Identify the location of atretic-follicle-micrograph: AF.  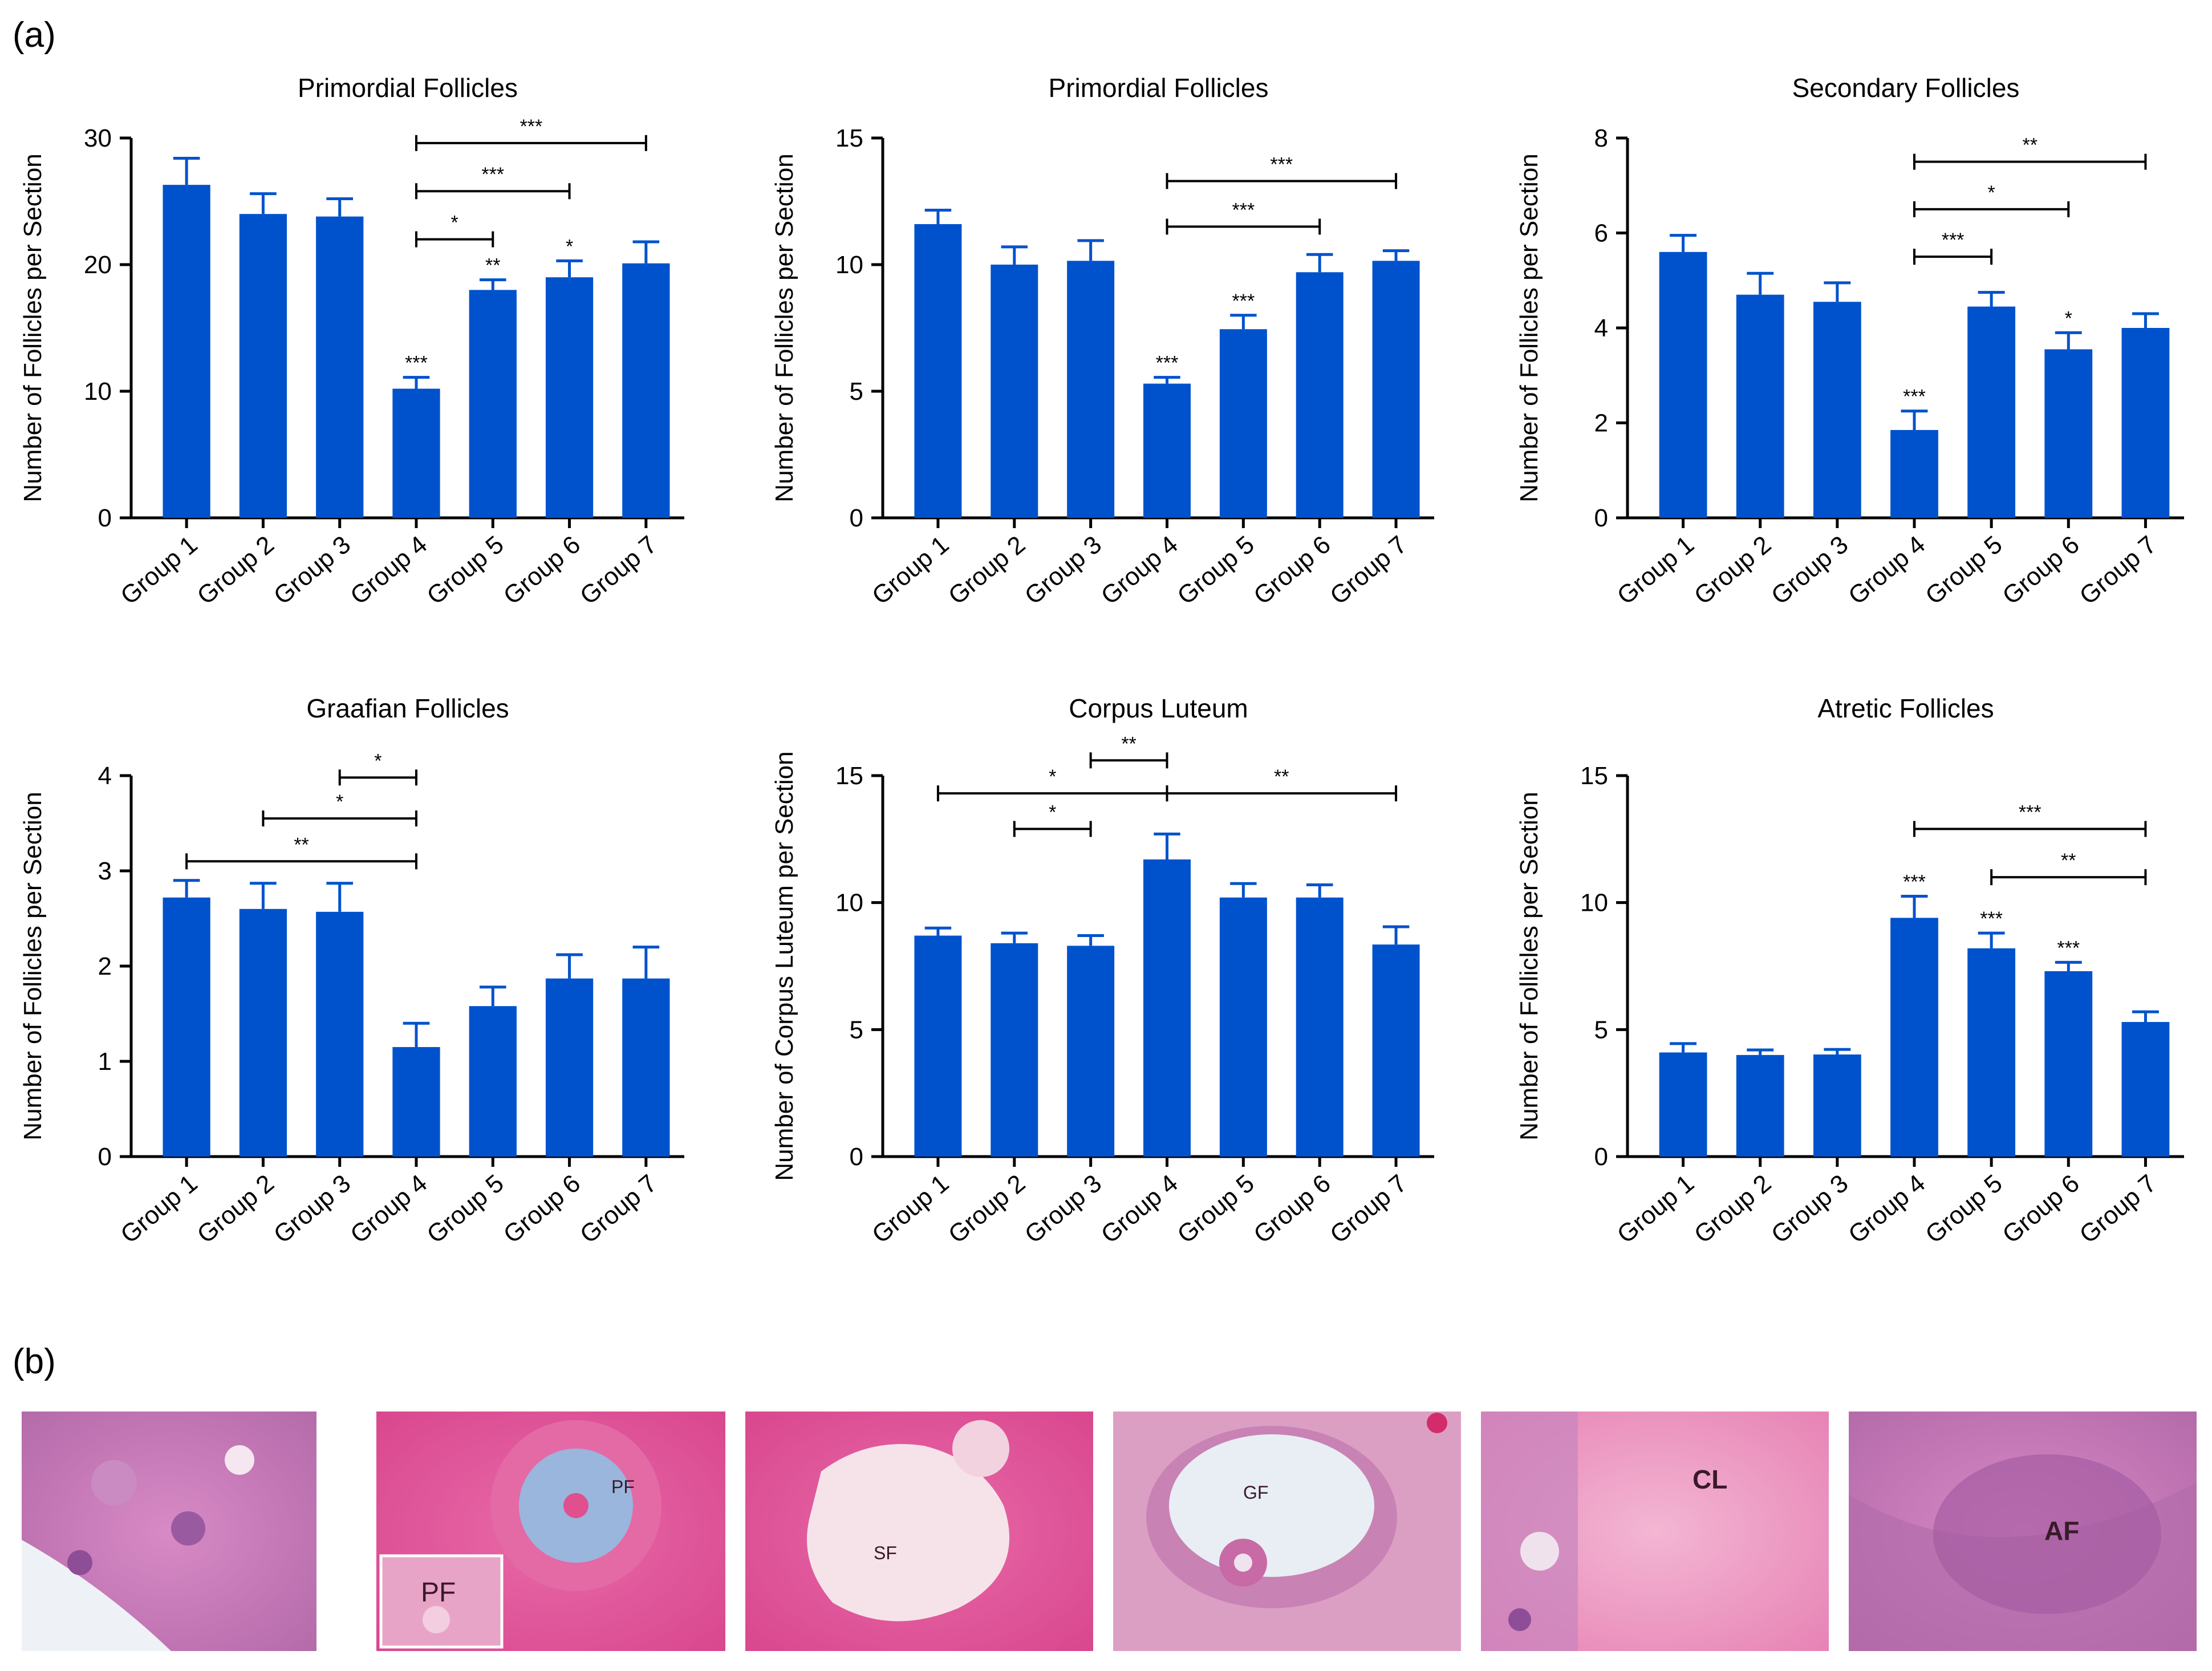
(2023, 1531).